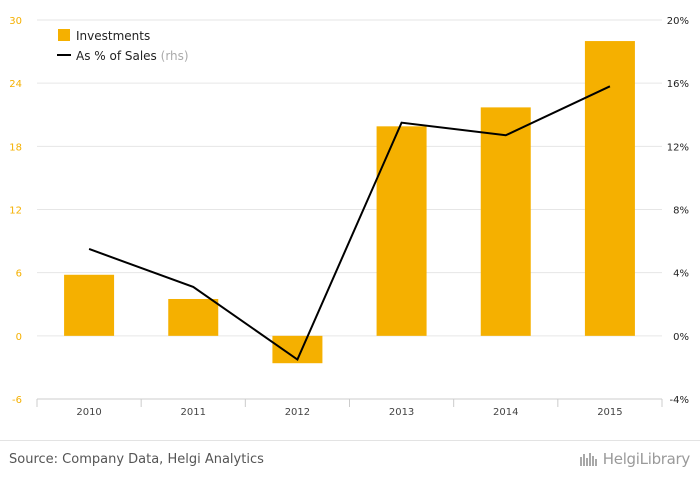 The width and height of the screenshot is (700, 484). I want to click on legend-investments-swatch, so click(64, 35).